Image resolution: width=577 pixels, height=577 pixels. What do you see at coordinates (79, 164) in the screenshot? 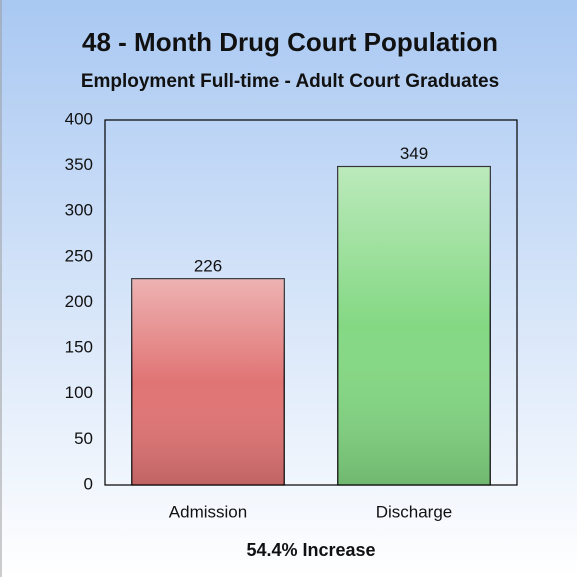
I see `y-tick-label: 350` at bounding box center [79, 164].